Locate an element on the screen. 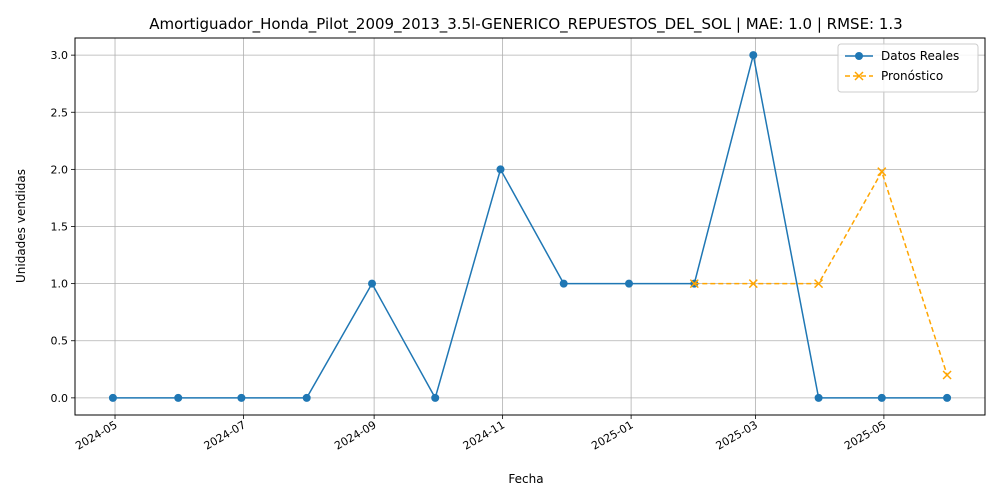 This screenshot has width=1000, height=500. x-tick-label: 2024-11 is located at coordinates (484, 435).